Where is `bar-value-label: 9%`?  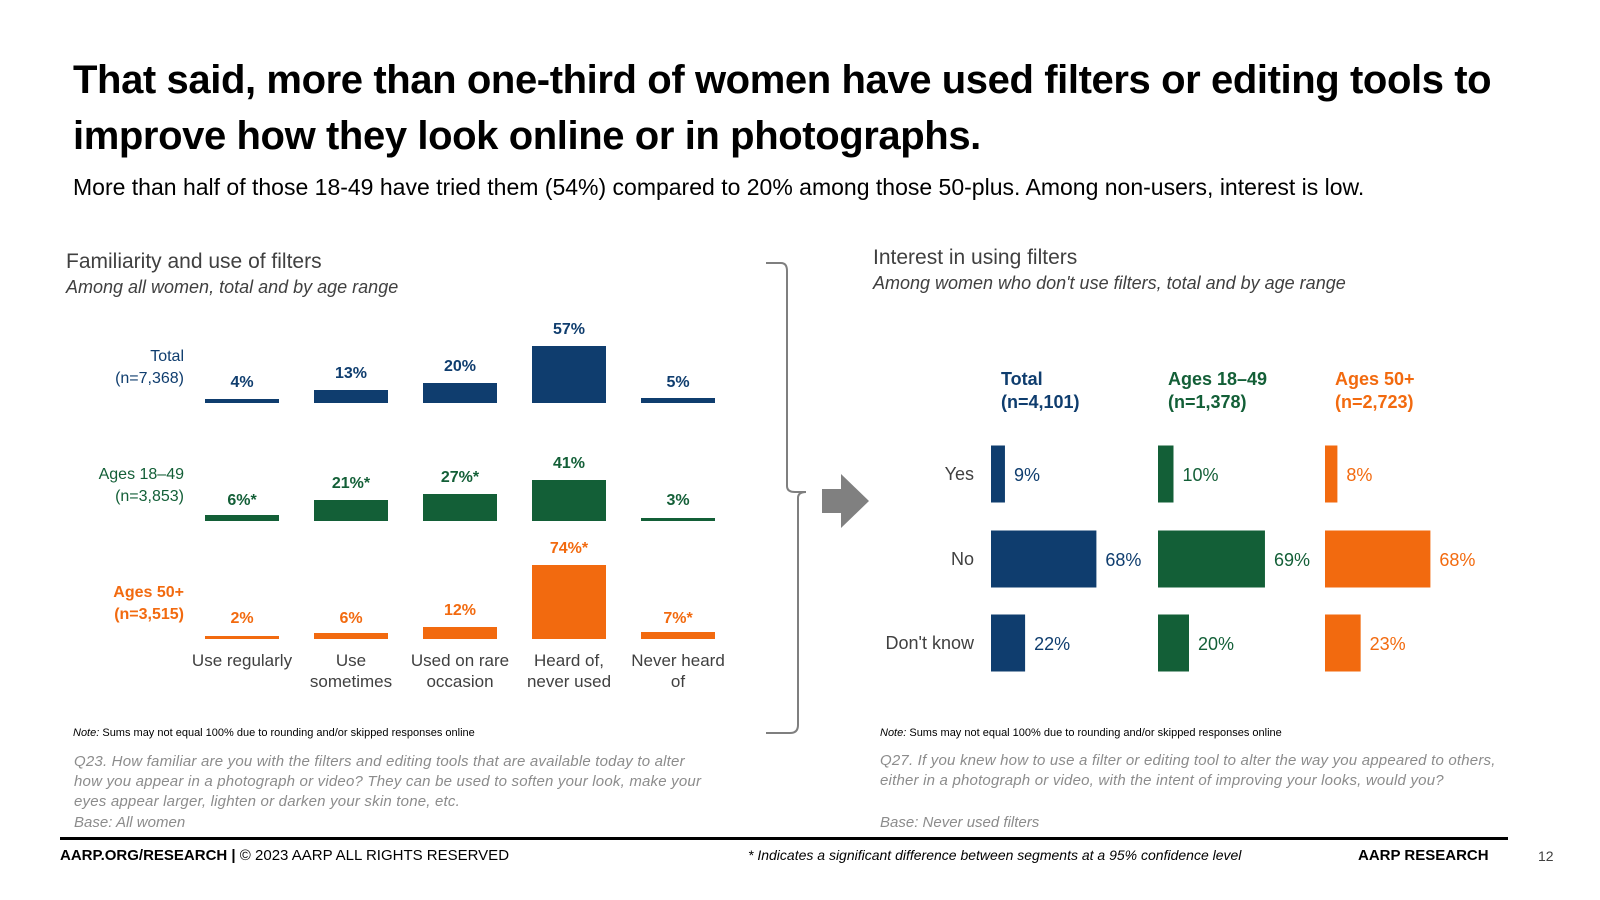 bar-value-label: 9% is located at coordinates (1027, 475).